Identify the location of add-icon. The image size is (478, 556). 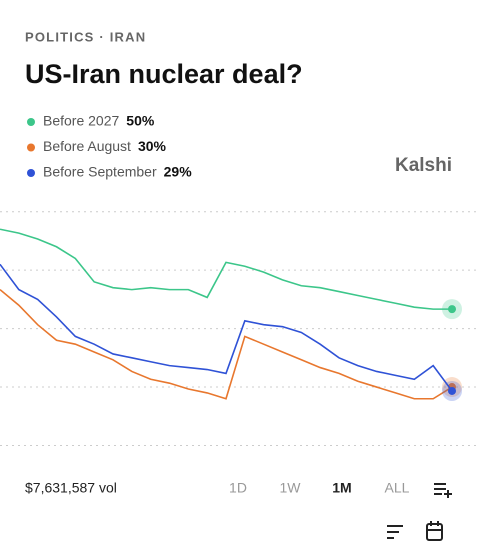
(443, 490).